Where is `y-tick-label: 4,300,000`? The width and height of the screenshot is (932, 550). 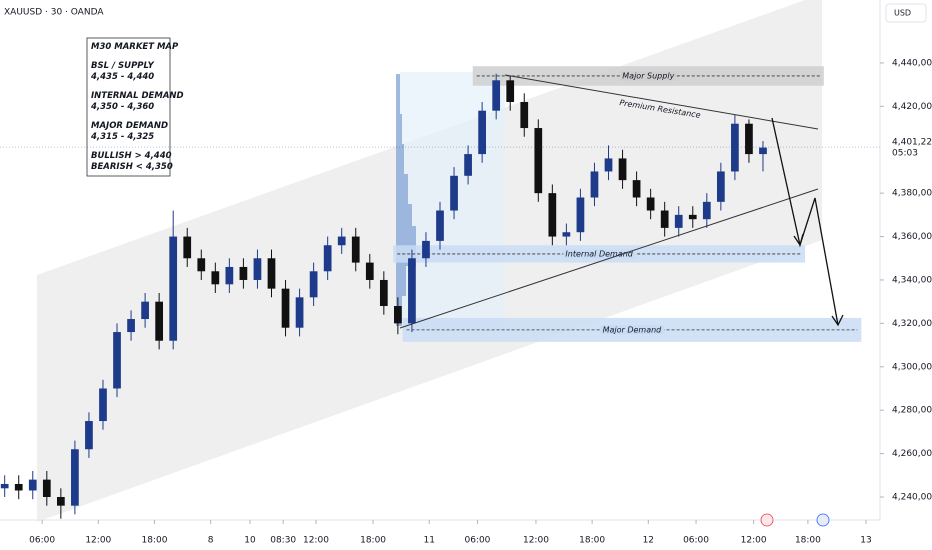 y-tick-label: 4,300,000 is located at coordinates (912, 367).